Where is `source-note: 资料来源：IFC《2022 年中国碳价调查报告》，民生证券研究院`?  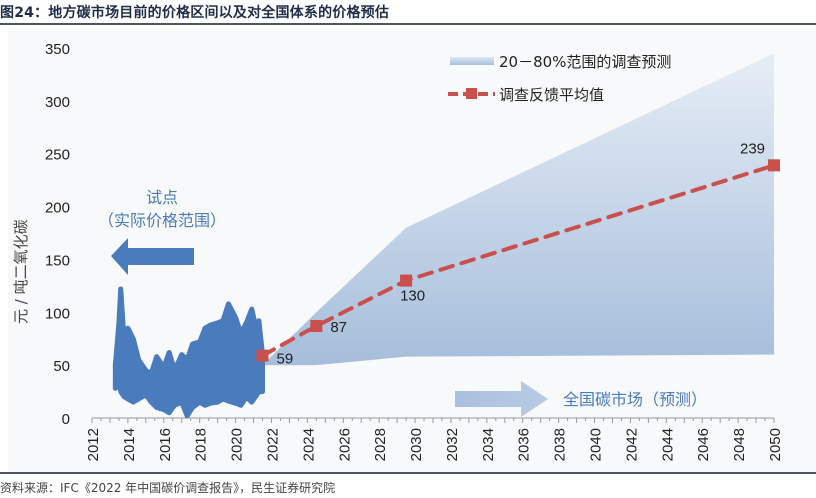
source-note: 资料来源：IFC《2022 年中国碳价调查报告》，民生证券研究院 is located at coordinates (168, 488).